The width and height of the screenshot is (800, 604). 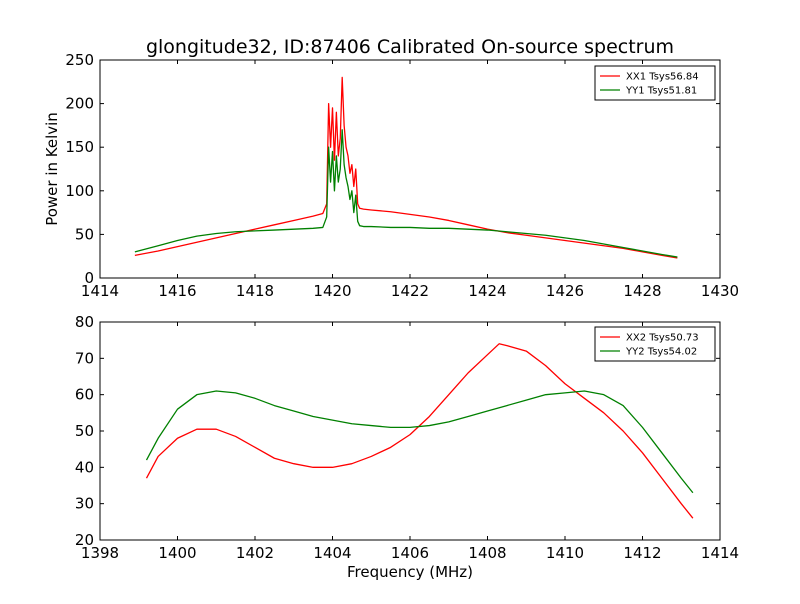 I want to click on y-tick-label: 150, so click(x=79, y=147).